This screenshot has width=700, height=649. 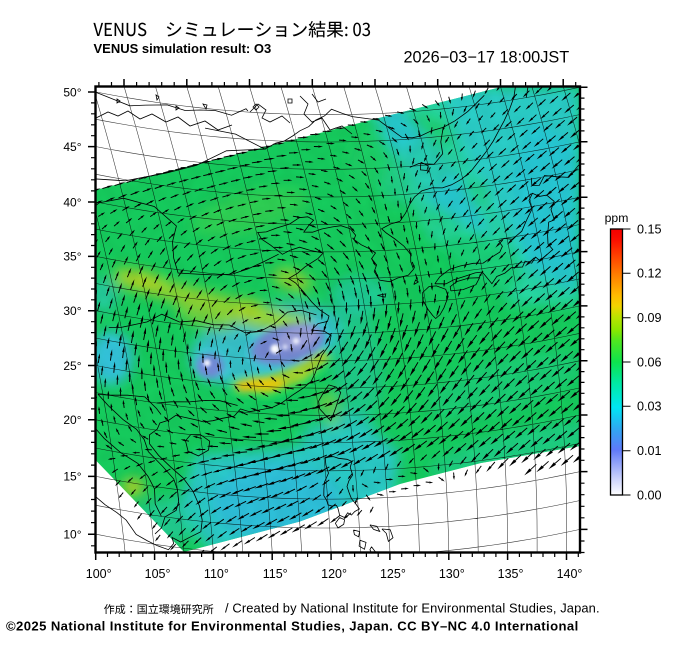 What do you see at coordinates (275, 574) in the screenshot?
I see `svg-text: 115°` at bounding box center [275, 574].